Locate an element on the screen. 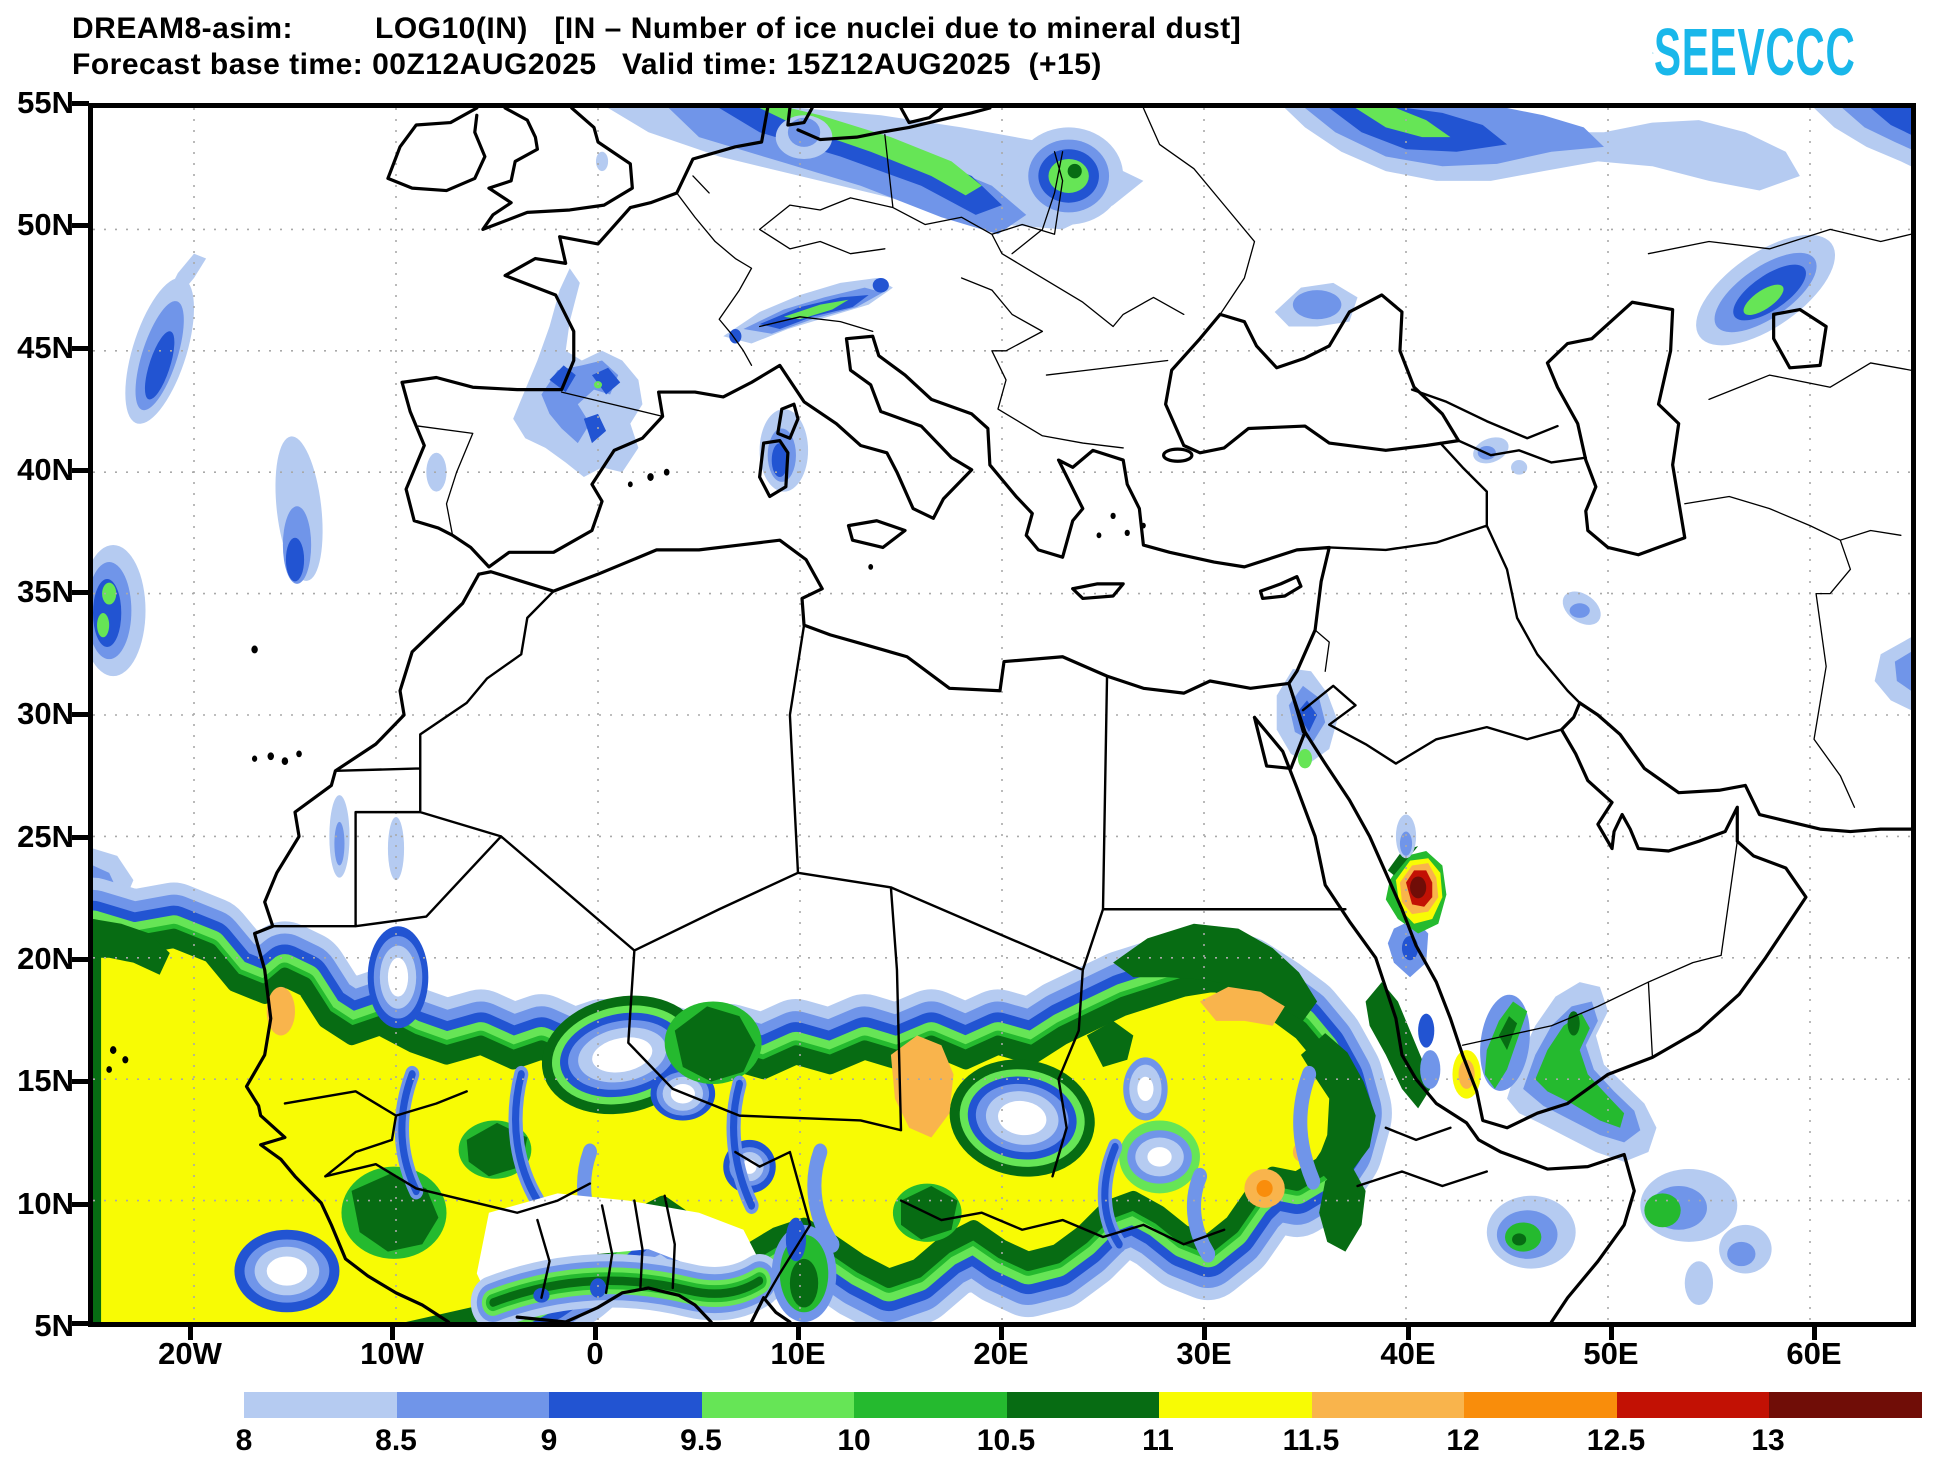  lat-label: 35N is located at coordinates (45, 591).